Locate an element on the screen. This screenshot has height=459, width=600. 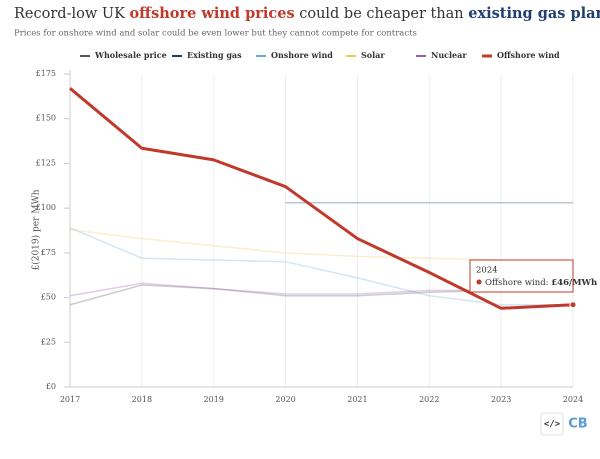
y-tick-label: £100 is located at coordinates (46, 207).